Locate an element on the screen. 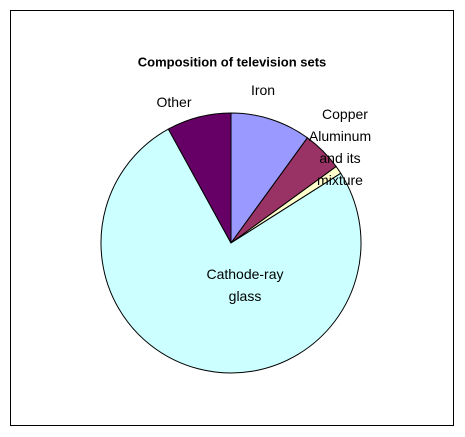  slice-label: Copper is located at coordinates (345, 114).